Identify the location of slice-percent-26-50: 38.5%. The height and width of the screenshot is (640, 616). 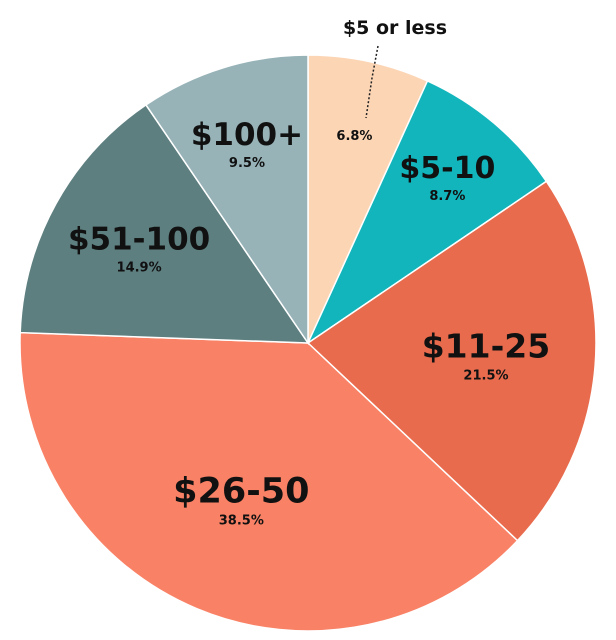
(241, 520).